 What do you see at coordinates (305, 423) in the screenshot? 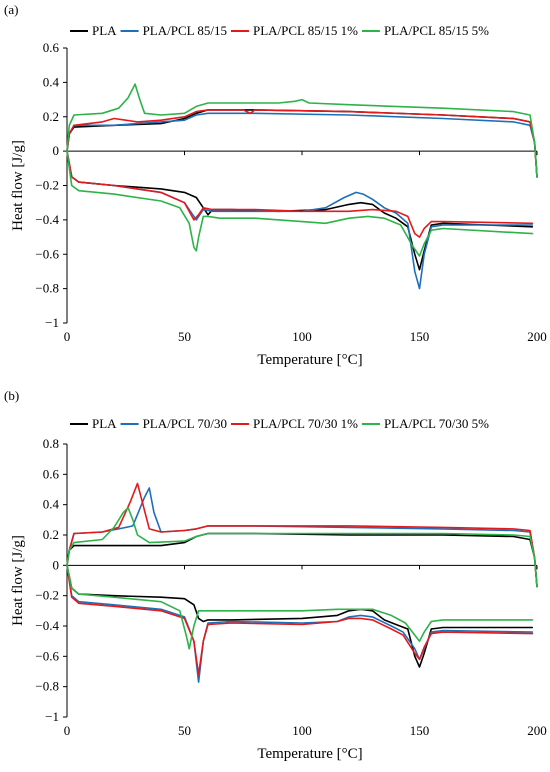
I see `legend-label: PLA/PCL 70/30 1%` at bounding box center [305, 423].